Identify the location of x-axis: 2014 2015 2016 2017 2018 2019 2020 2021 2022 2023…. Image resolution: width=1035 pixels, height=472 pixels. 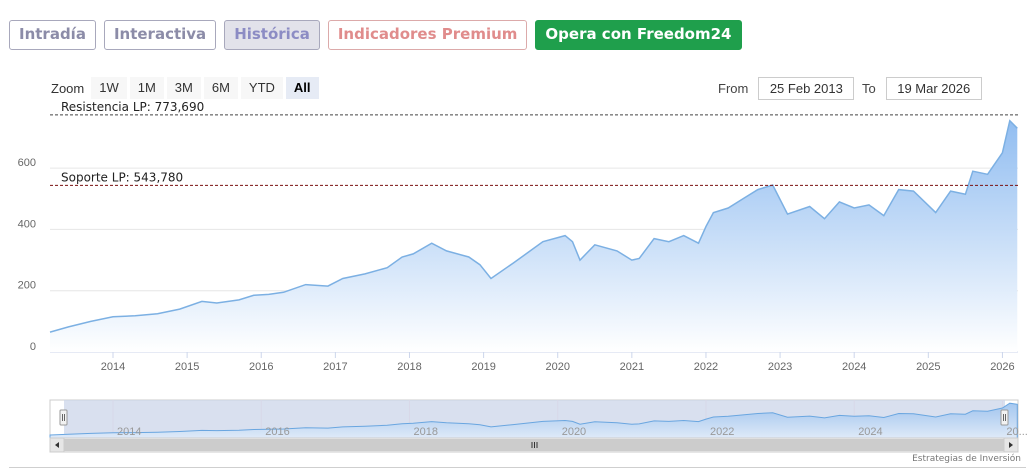
(558, 362).